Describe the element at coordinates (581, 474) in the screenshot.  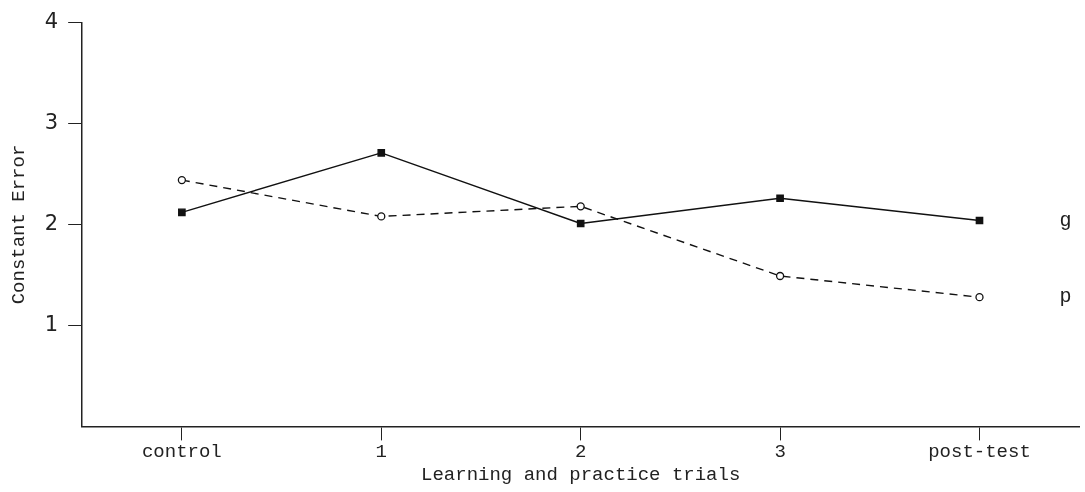
I see `x-axis-title: Learning and practice trials` at that location.